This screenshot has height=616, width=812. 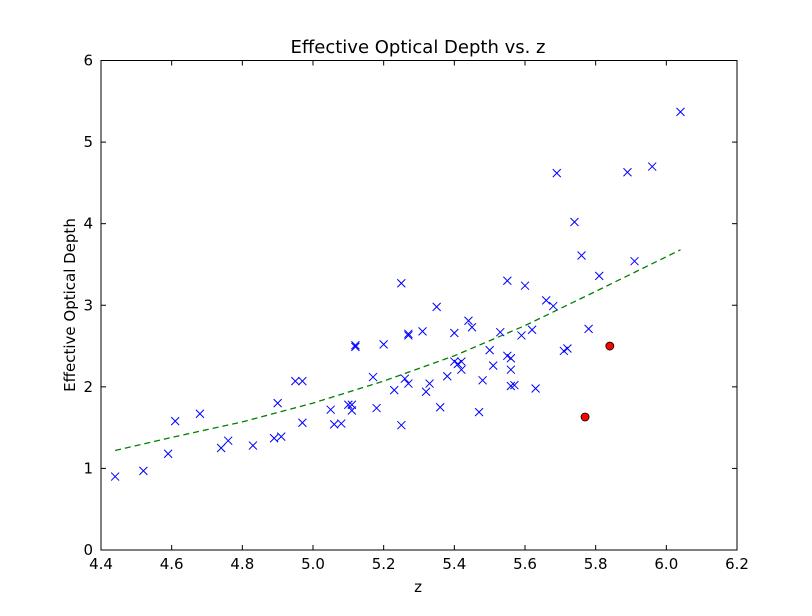 What do you see at coordinates (666, 564) in the screenshot?
I see `x-tick-label: 6.0` at bounding box center [666, 564].